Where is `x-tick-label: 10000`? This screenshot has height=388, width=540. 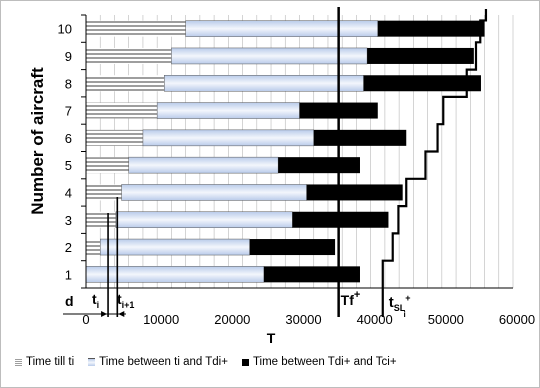
x-tick-label: 10000 is located at coordinates (161, 319).